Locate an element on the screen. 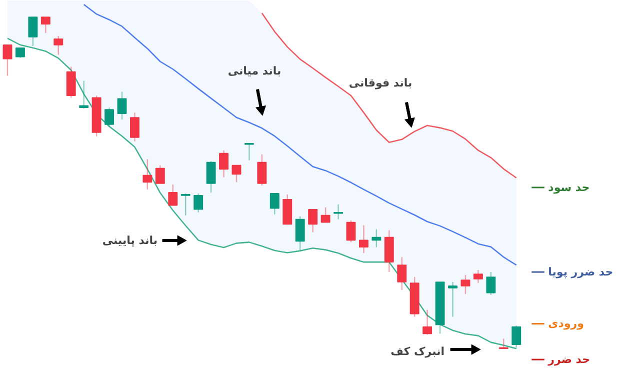 Image resolution: width=624 pixels, height=377 pixels. annotation: باند پایینی is located at coordinates (130, 240).